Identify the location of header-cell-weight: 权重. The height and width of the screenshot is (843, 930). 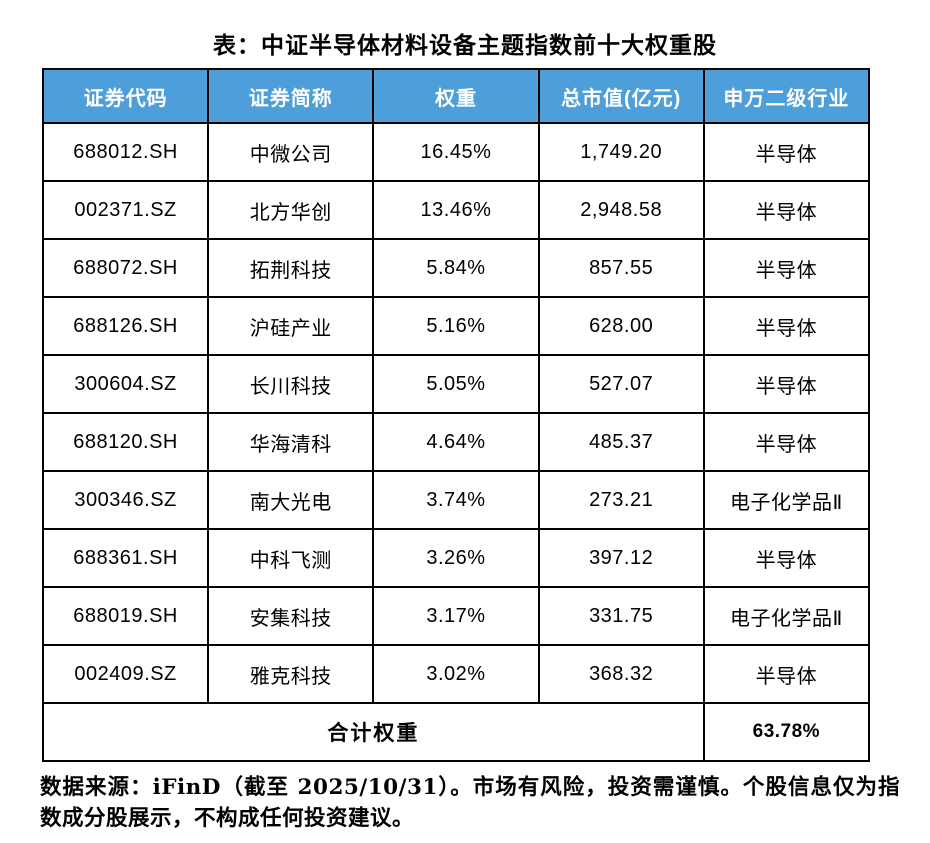
(456, 96).